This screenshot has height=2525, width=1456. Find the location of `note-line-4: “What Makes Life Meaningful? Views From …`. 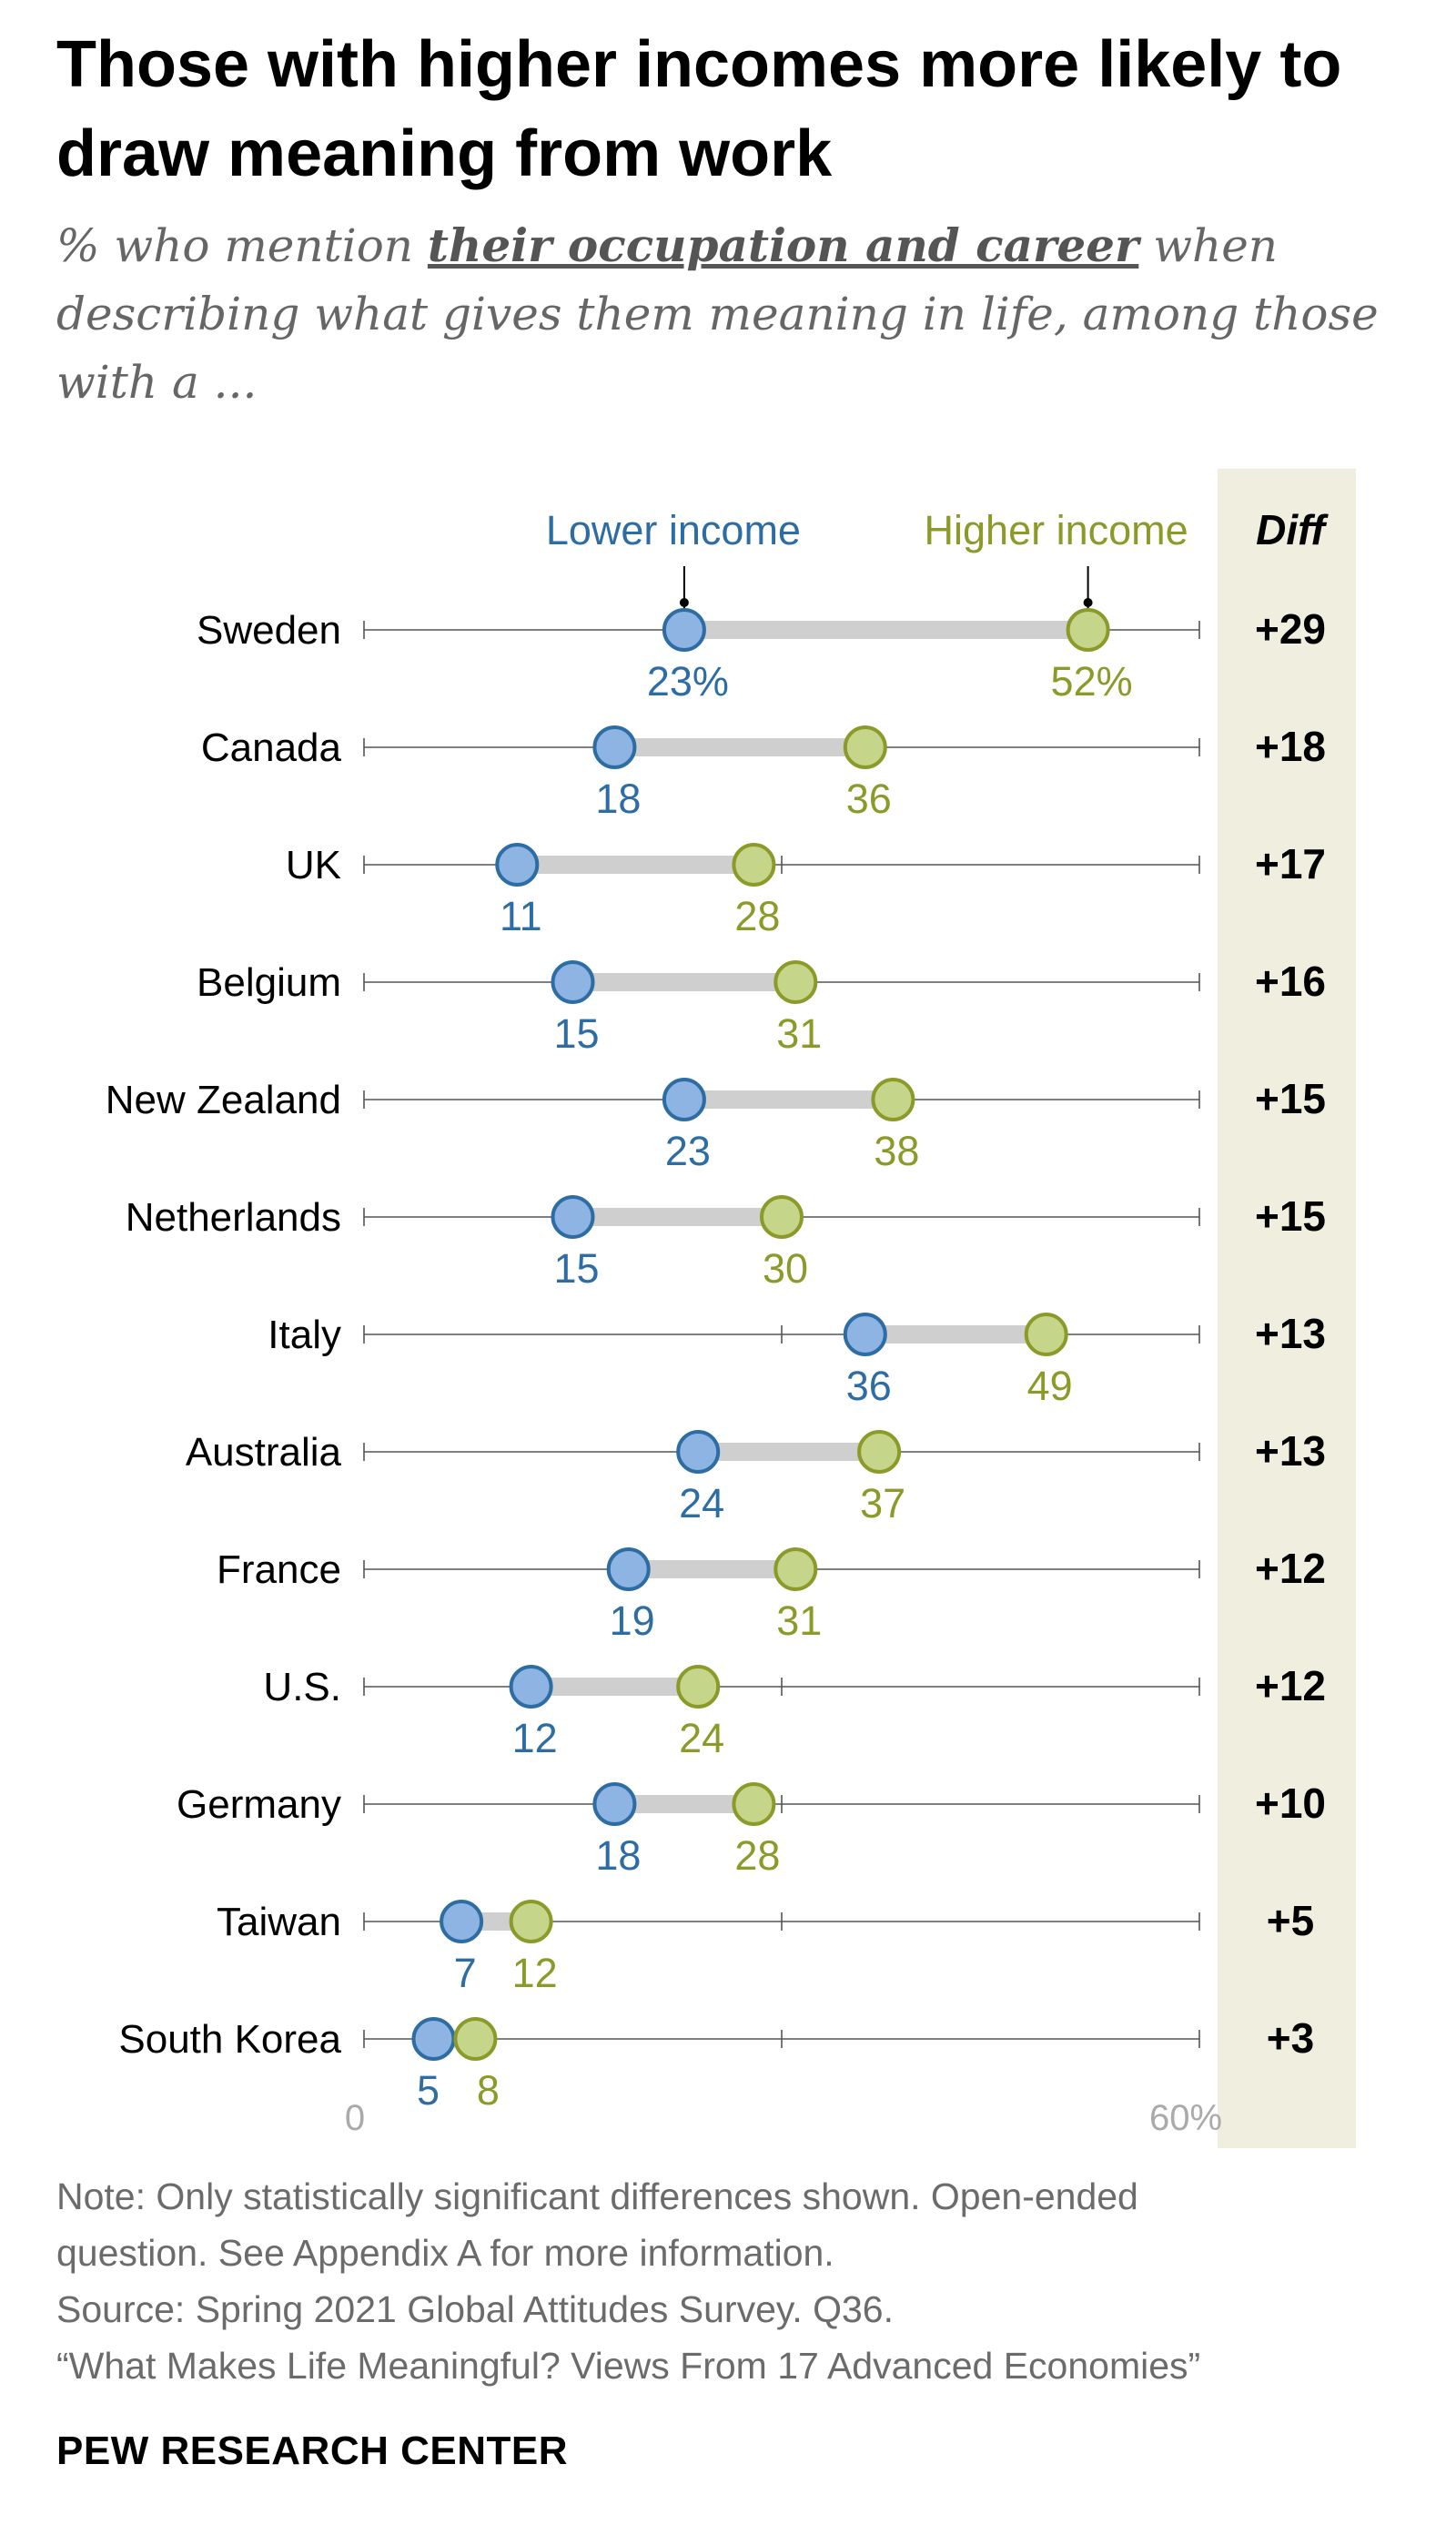

note-line-4: “What Makes Life Meaningful? Views From … is located at coordinates (629, 2366).